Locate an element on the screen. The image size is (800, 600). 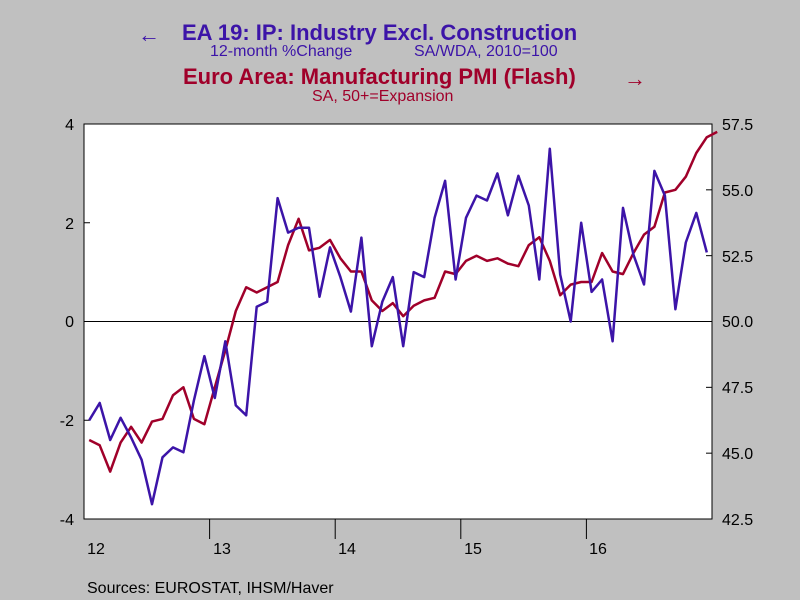
right-tick-label: 45.0 is located at coordinates (737, 454).